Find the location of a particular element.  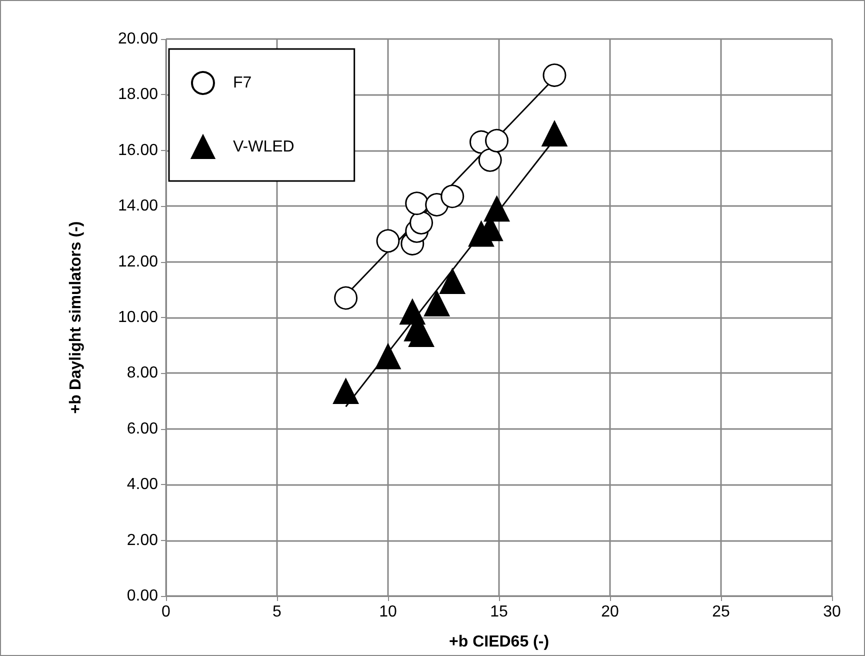

x-axis-title: +b CIED65 (-) is located at coordinates (499, 642).